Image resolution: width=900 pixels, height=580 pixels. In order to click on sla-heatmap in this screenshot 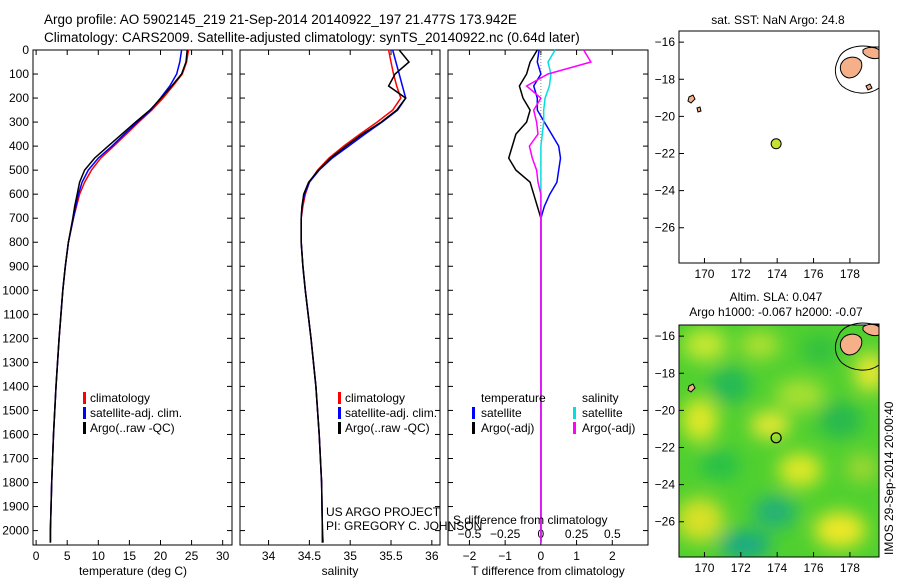, I will do `click(779, 441)`.